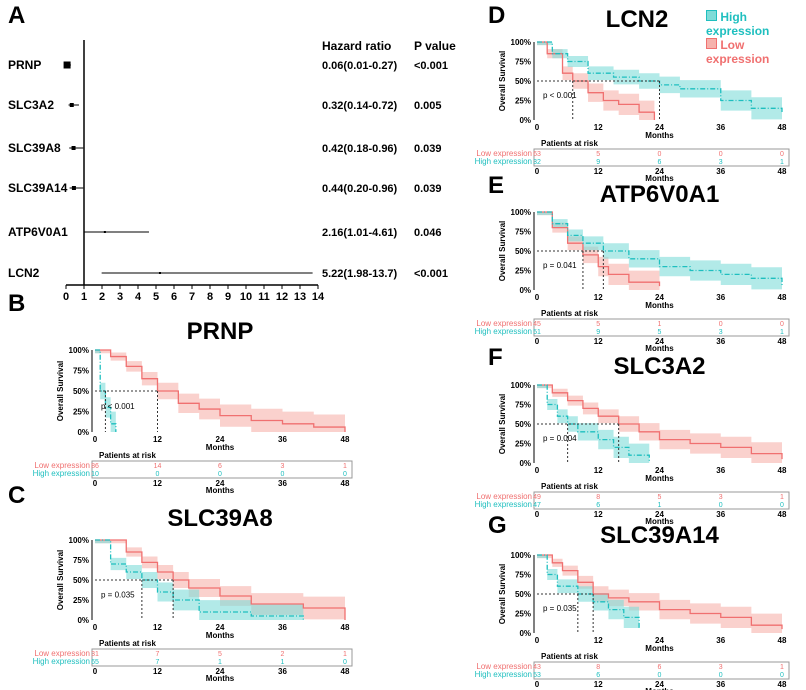 This screenshot has width=806, height=690. Describe the element at coordinates (95, 483) in the screenshot. I see `risk-x-tick-label: 0` at that location.